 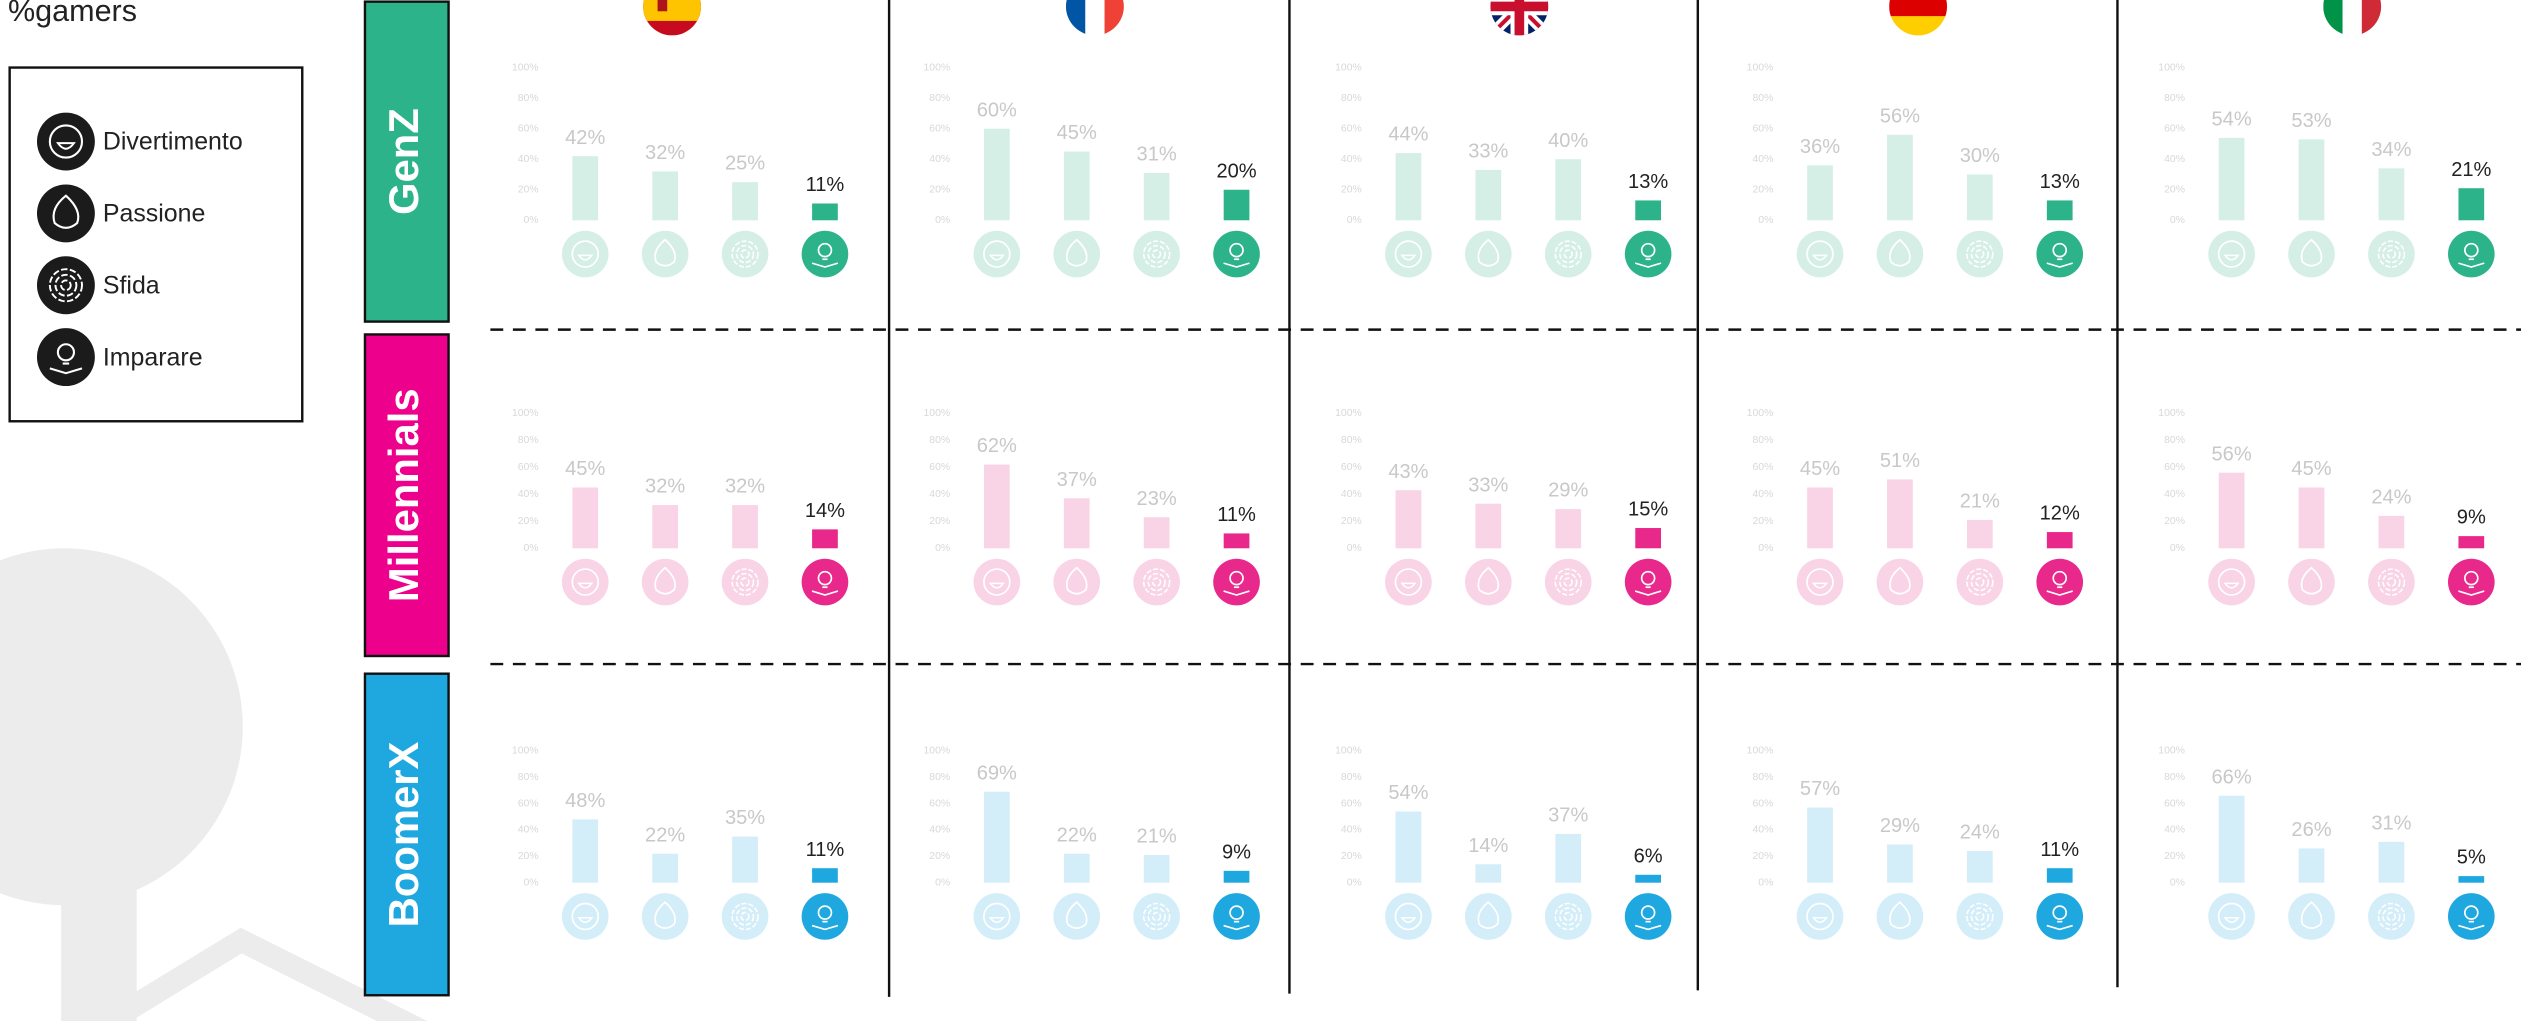 I want to click on mini-chart: 0% 20% 40% 60% 80% 100% 36% 56% 30% 13%, so click(x=1915, y=170).